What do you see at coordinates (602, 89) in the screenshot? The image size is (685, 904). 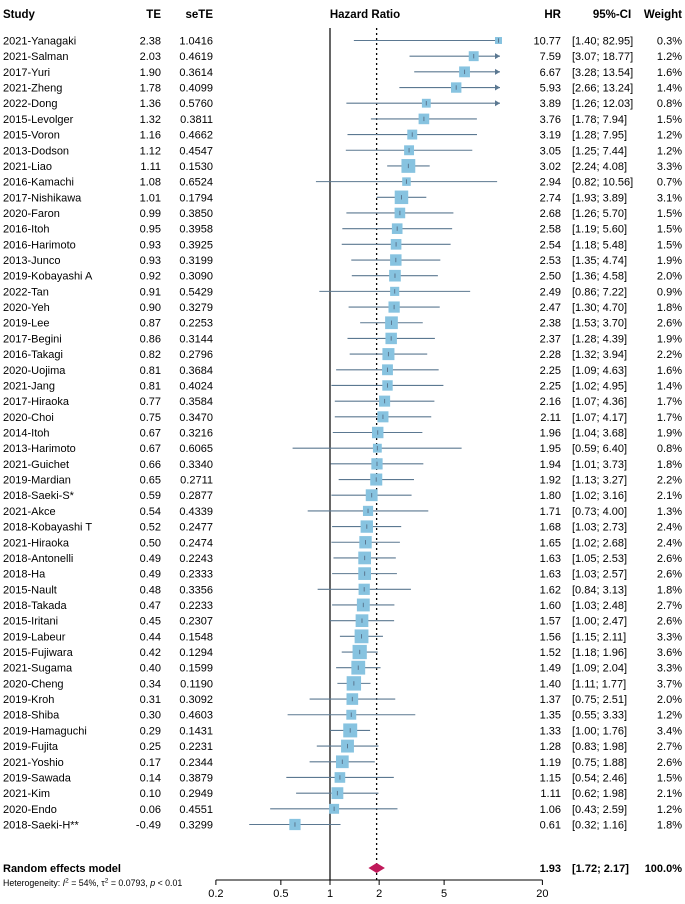 I see `study-ci: [2.66; 13.24]` at bounding box center [602, 89].